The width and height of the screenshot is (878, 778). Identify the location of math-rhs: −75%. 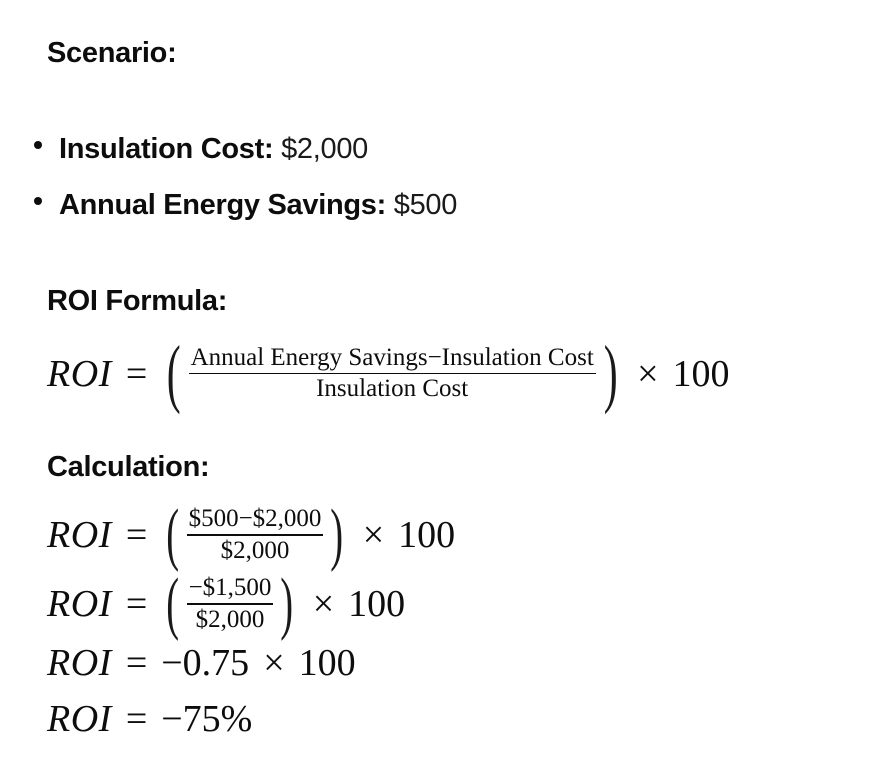
(207, 719).